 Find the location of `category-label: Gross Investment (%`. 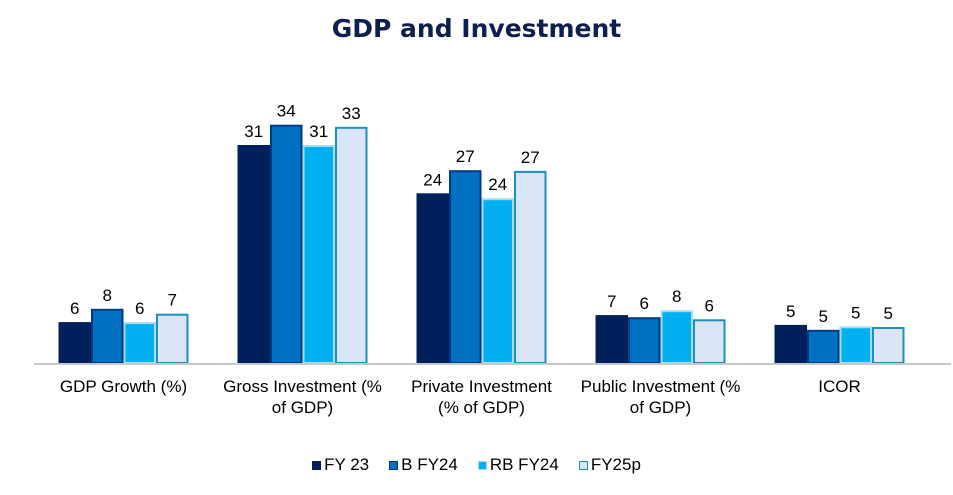

category-label: Gross Investment (% is located at coordinates (302, 386).